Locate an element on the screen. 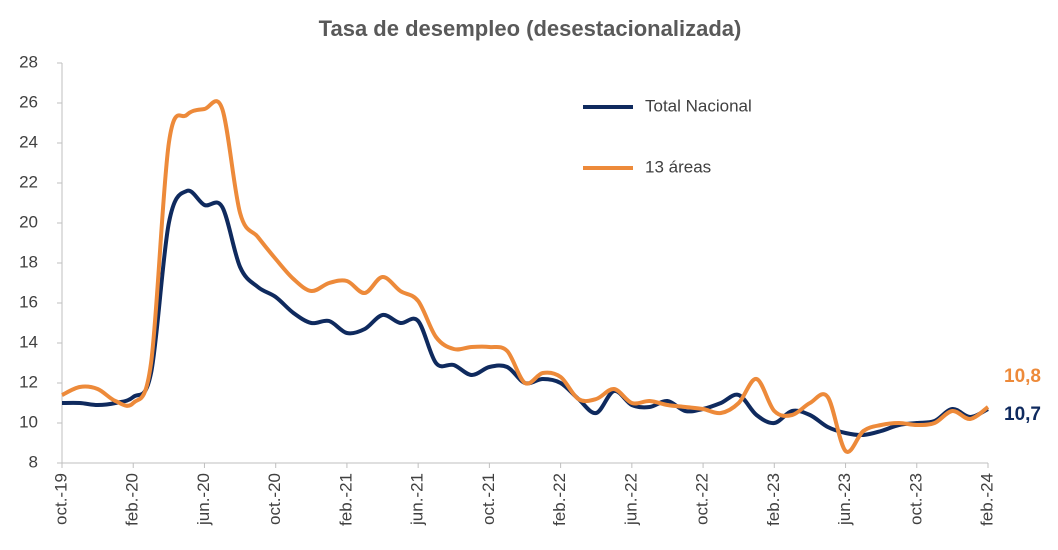  x-tick-label: feb.-20 is located at coordinates (132, 499).